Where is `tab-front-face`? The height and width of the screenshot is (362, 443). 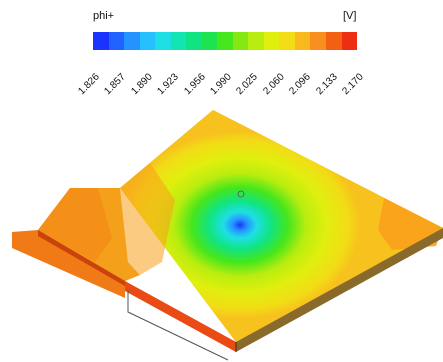
tab-front-face is located at coordinates (68, 264).